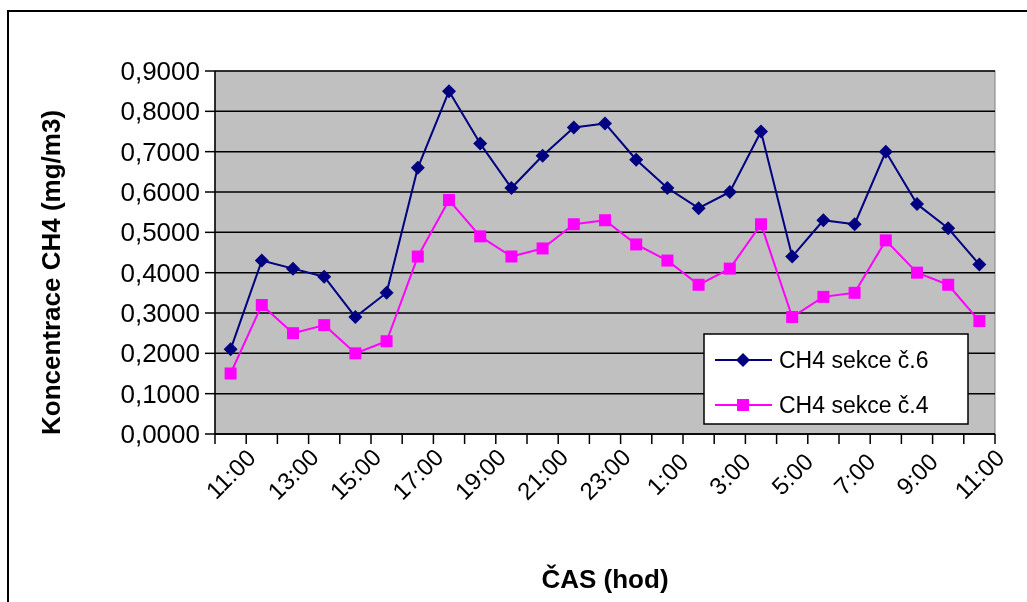 The height and width of the screenshot is (602, 1027). I want to click on legend-label: CH4 sekce č.6, so click(854, 360).